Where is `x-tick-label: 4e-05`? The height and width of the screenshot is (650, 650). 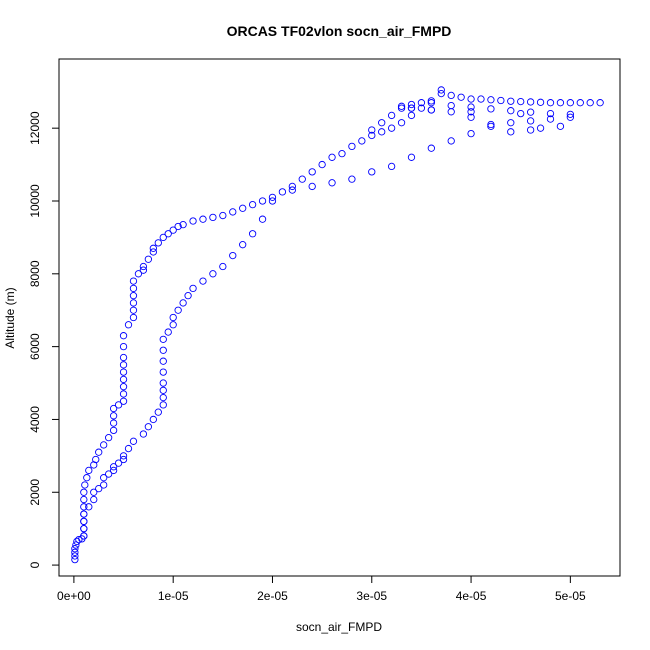
x-tick-label: 4e-05 is located at coordinates (471, 596).